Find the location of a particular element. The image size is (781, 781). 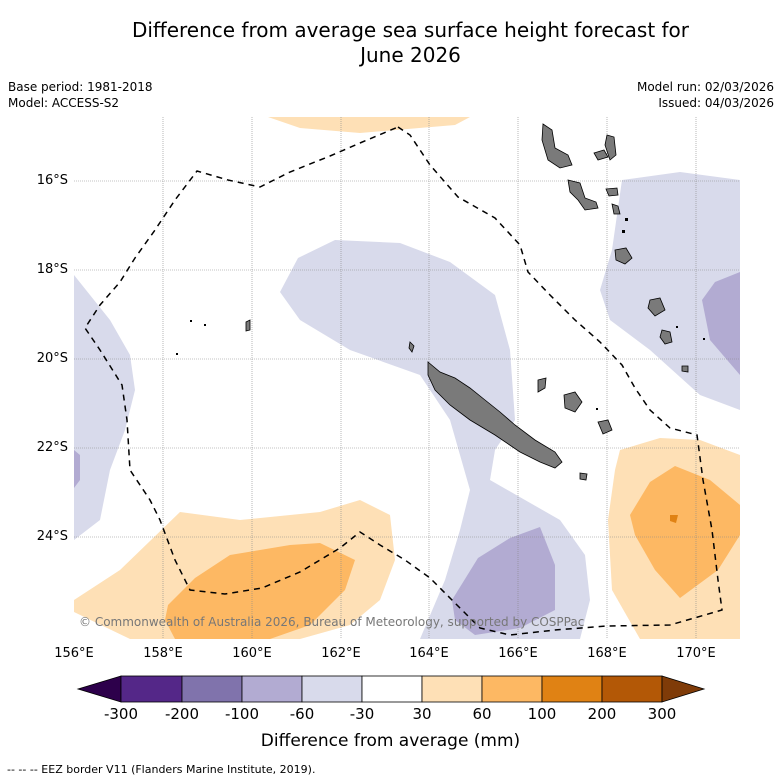

anomaly-negative-west-edge is located at coordinates (77, 469).